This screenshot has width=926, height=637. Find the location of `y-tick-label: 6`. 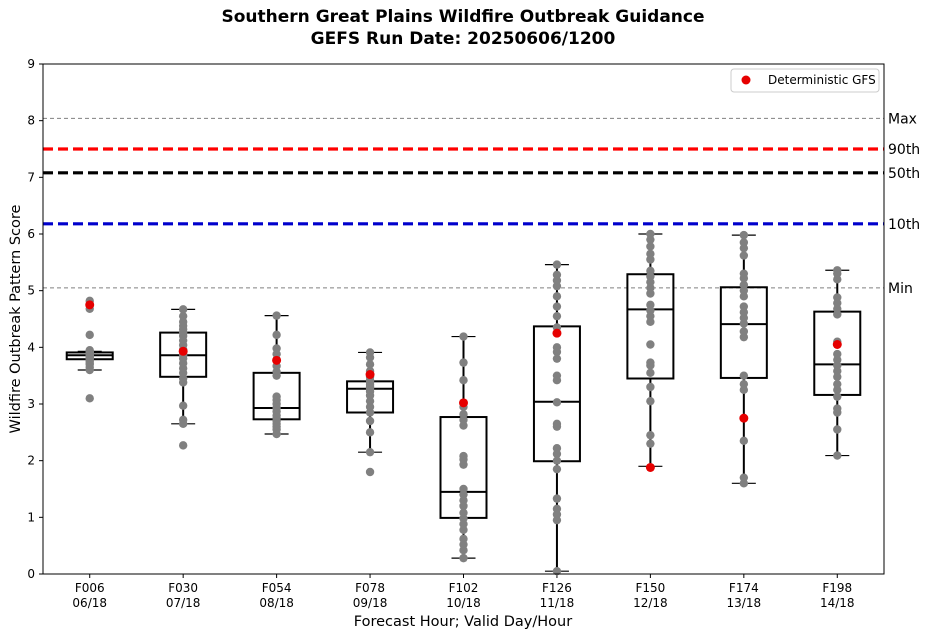

y-tick-label: 6 is located at coordinates (31, 234).